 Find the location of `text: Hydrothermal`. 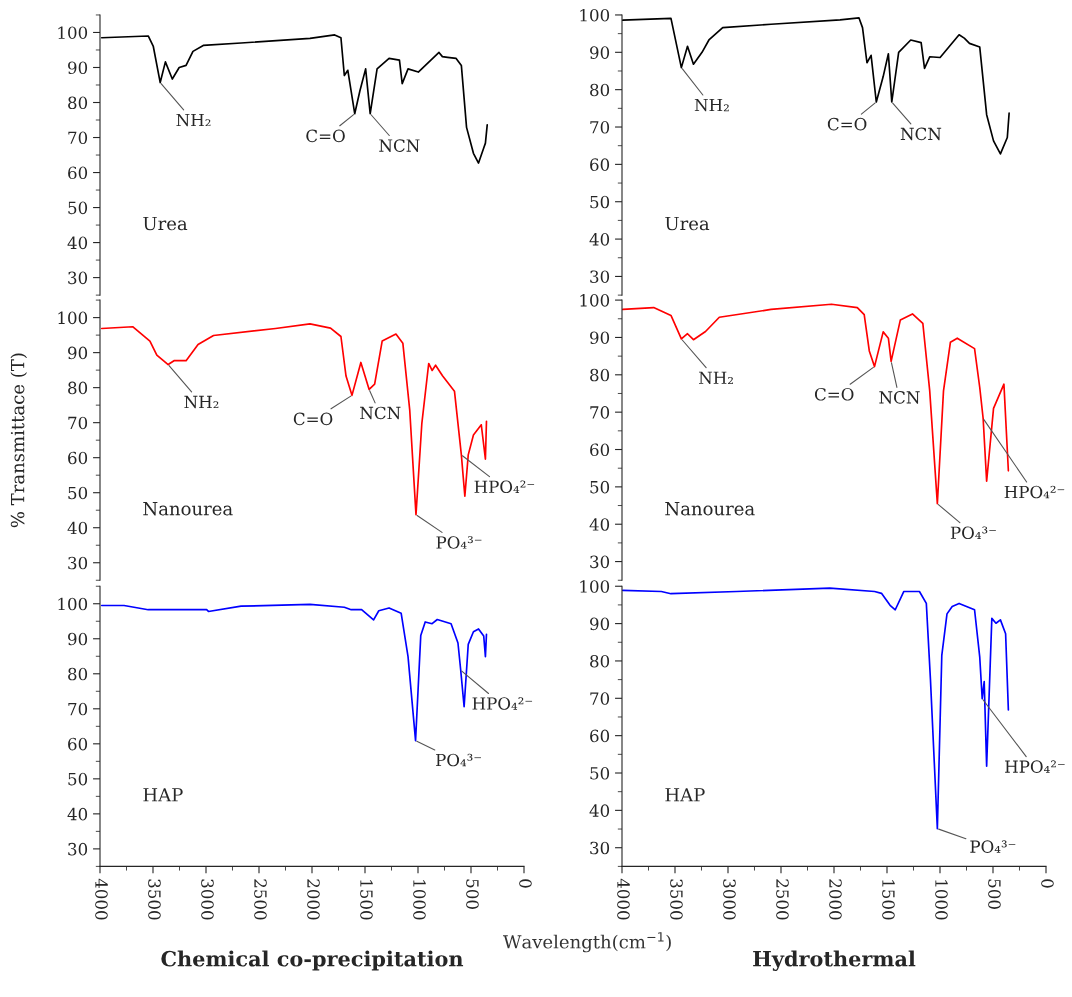

text: Hydrothermal is located at coordinates (834, 960).